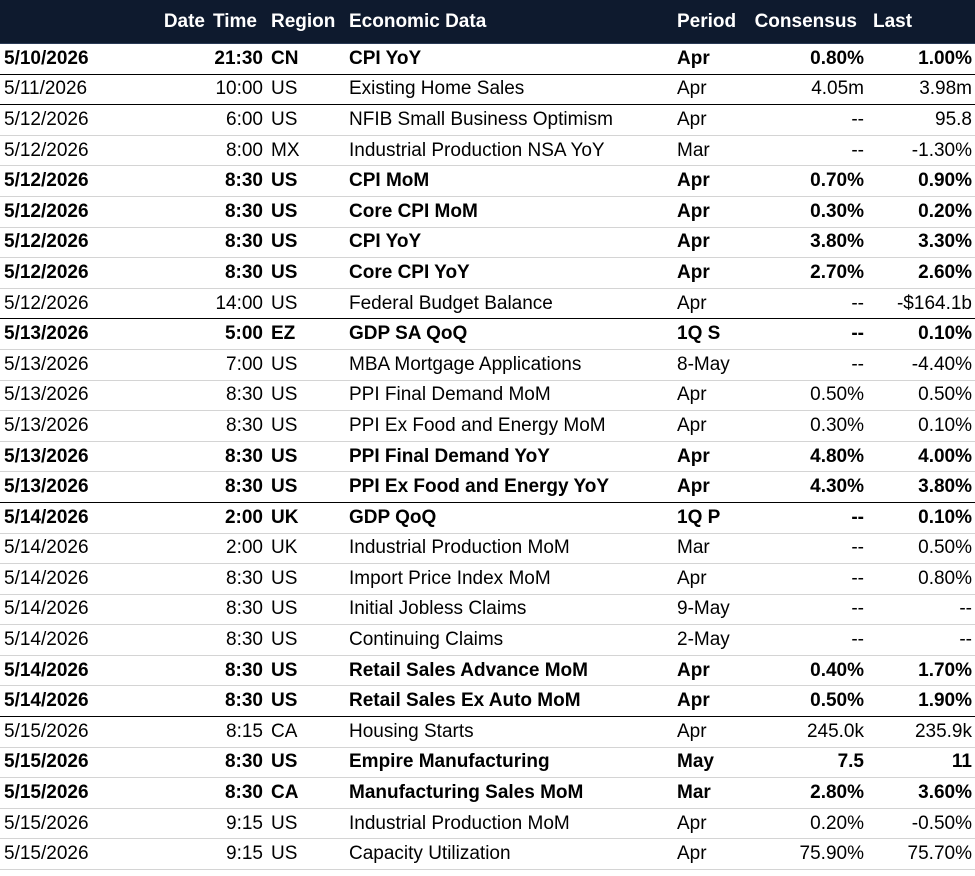 The height and width of the screenshot is (876, 975). What do you see at coordinates (837, 670) in the screenshot?
I see `row-consensus: 0.40%` at bounding box center [837, 670].